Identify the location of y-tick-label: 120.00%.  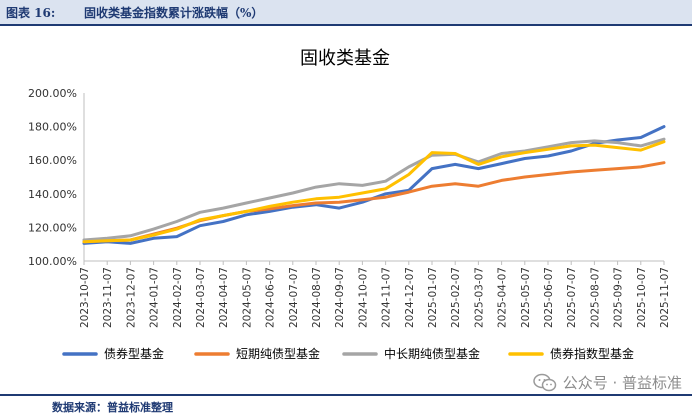
(52, 227).